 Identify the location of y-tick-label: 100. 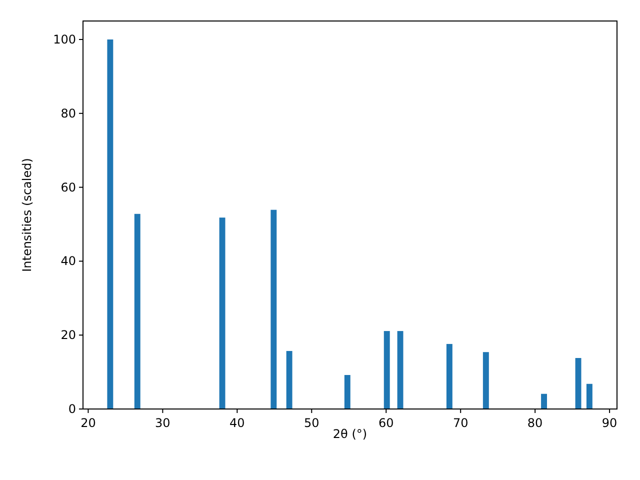
(64, 39).